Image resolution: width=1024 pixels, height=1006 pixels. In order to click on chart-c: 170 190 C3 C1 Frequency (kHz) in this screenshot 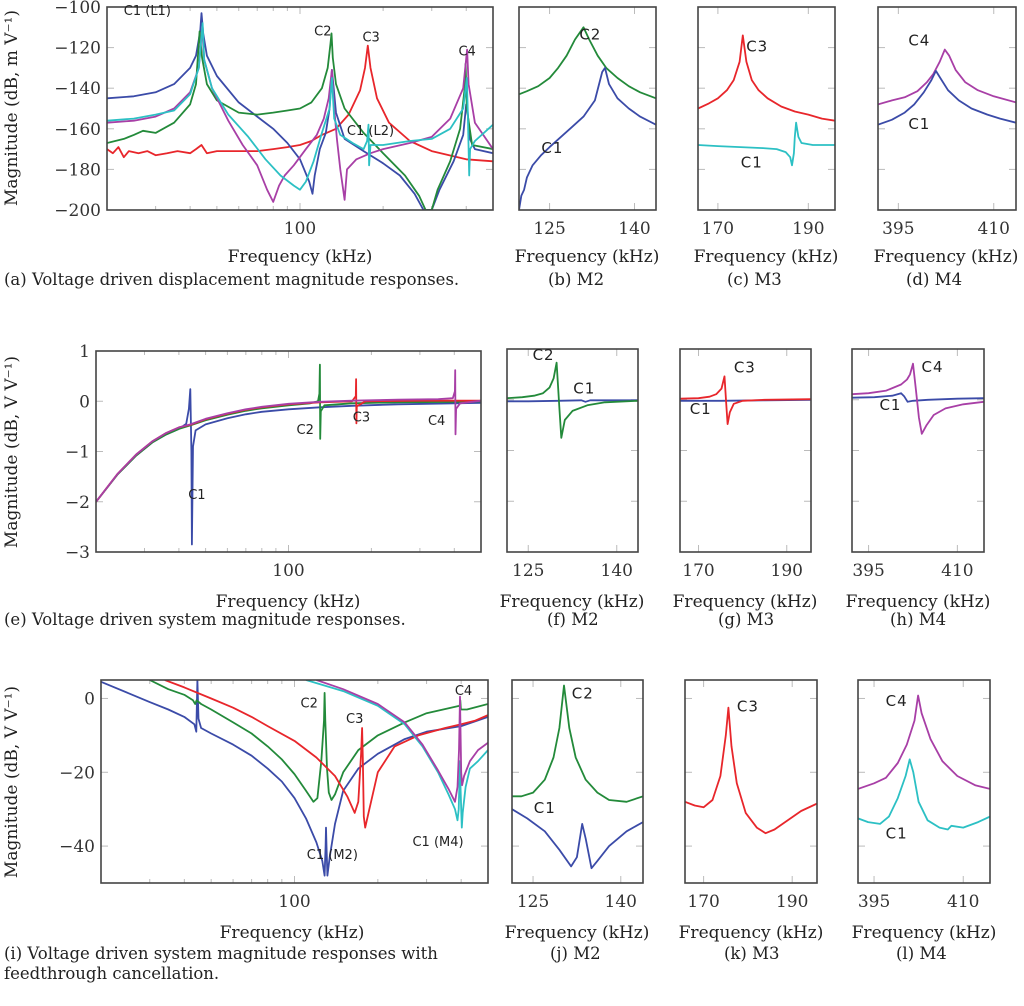, I will do `click(766, 136)`.